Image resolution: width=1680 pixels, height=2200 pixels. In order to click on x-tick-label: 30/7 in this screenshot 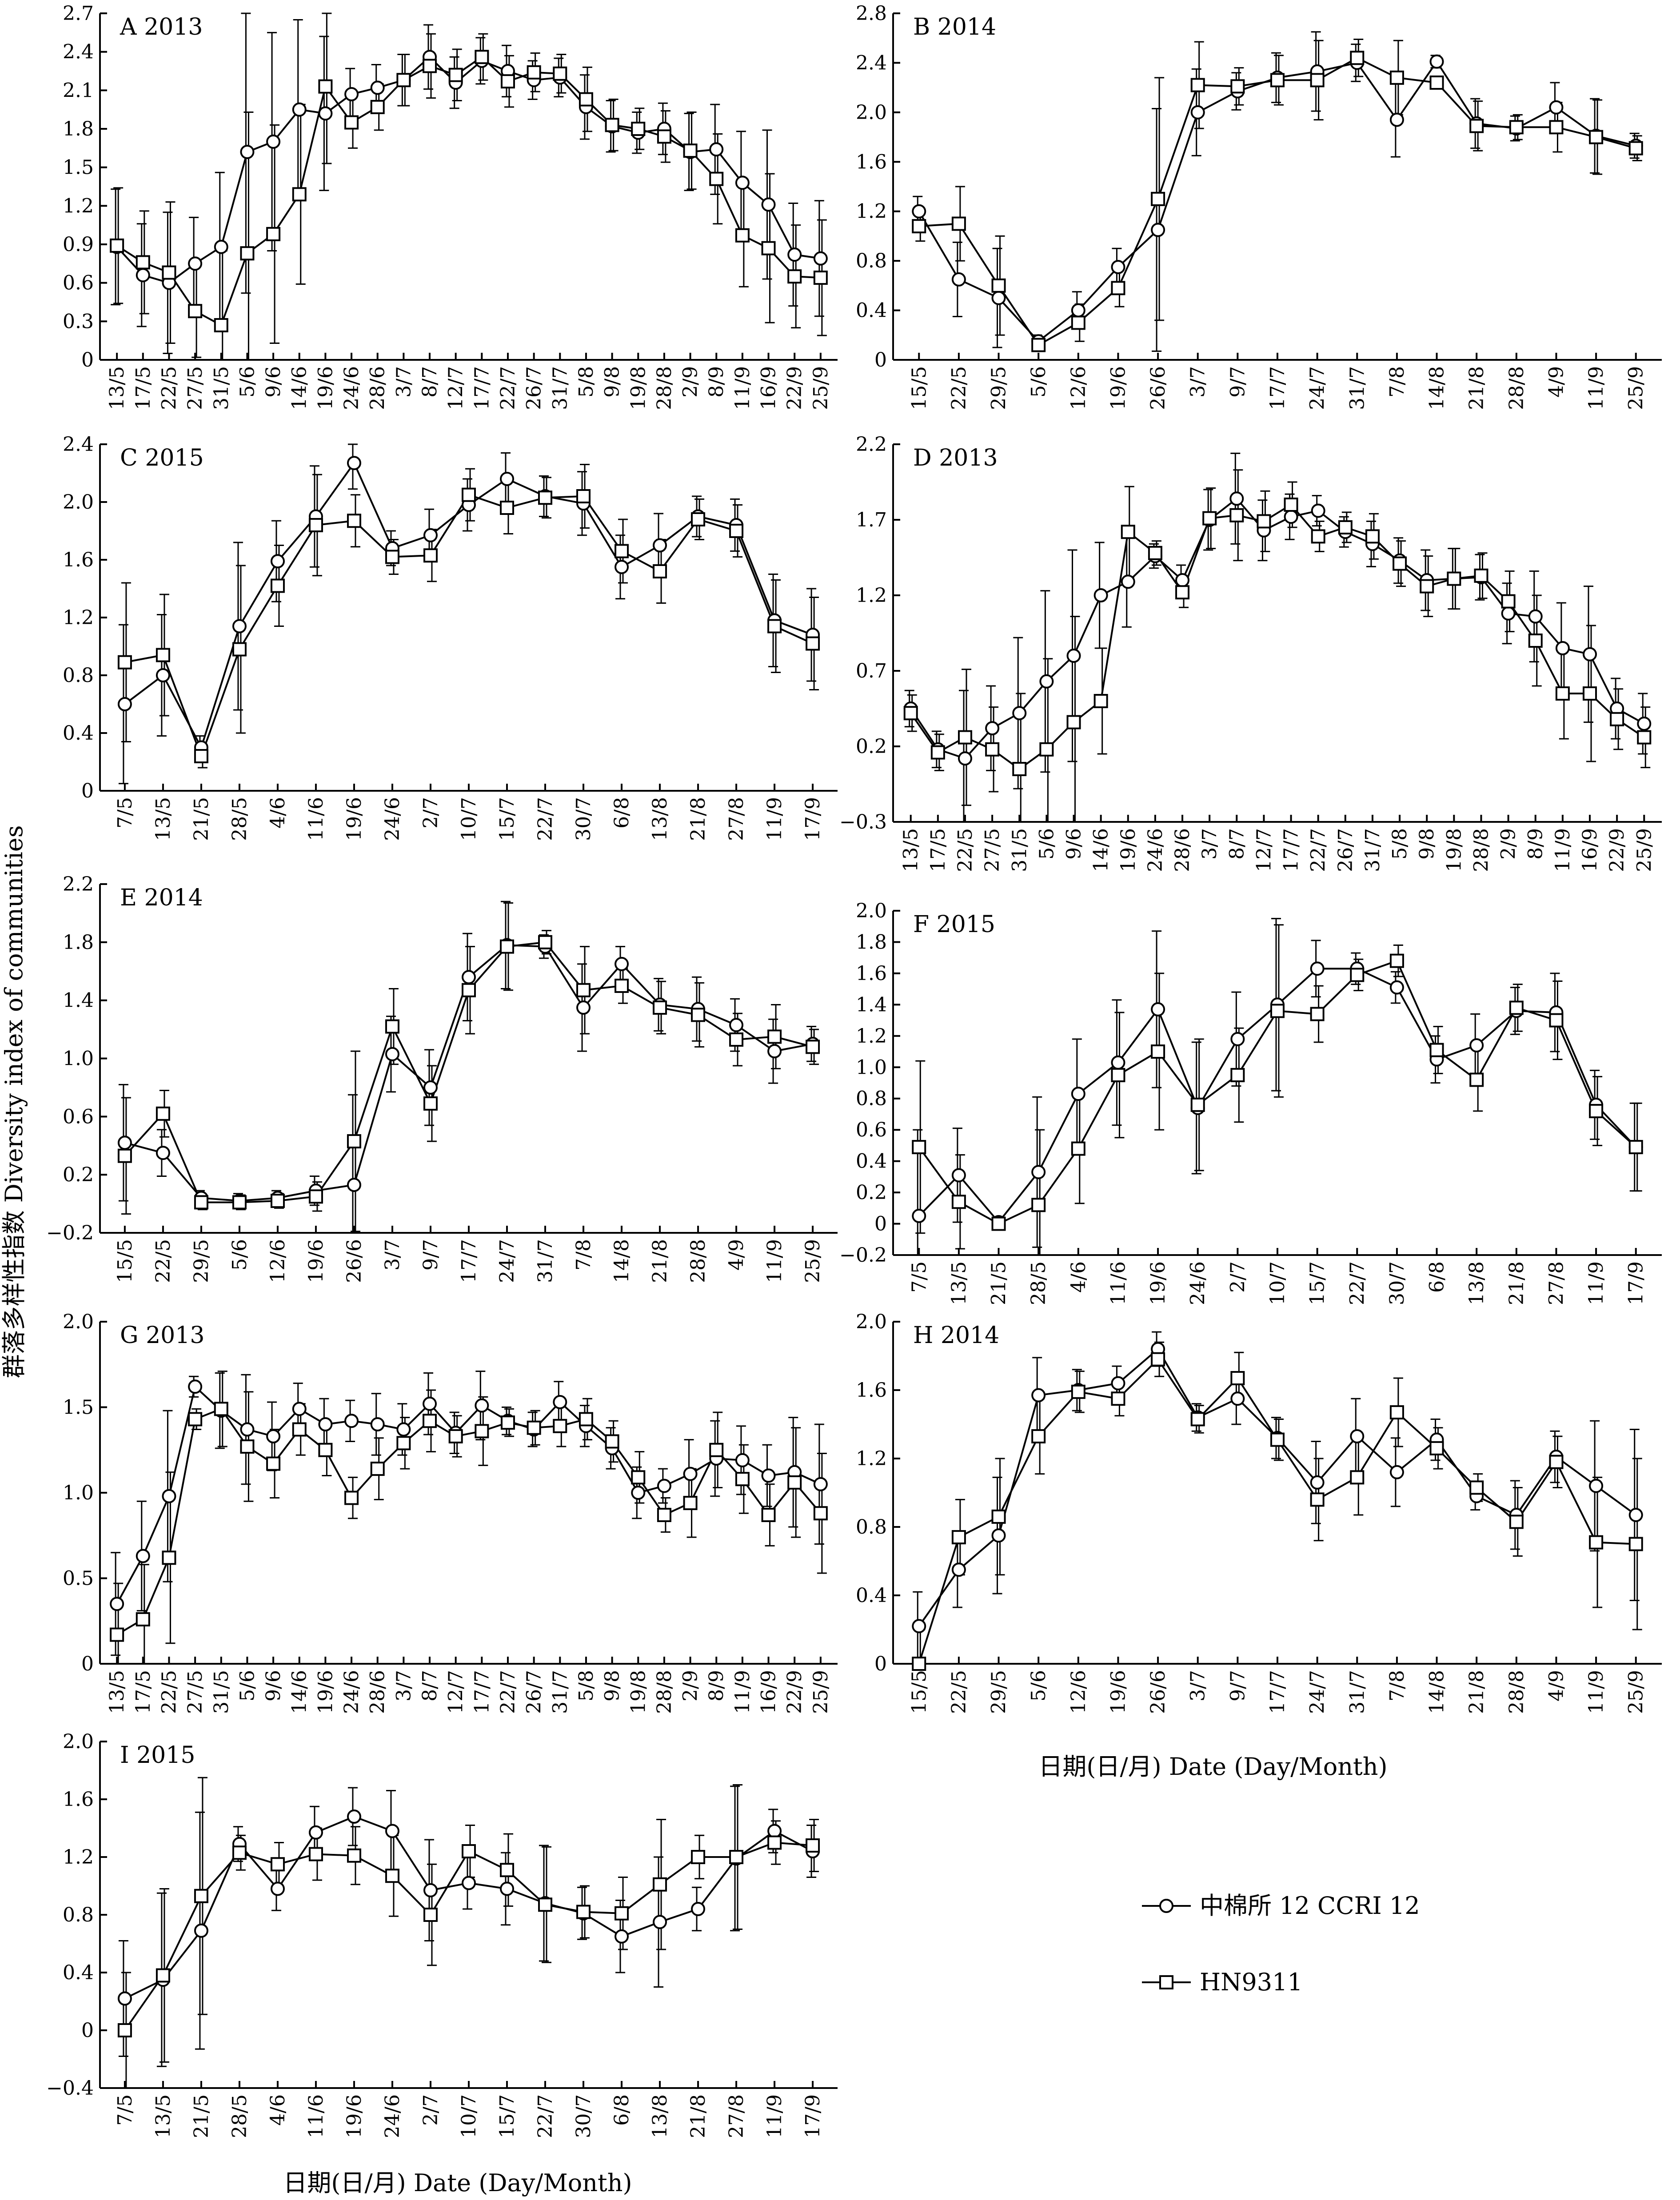, I will do `click(584, 2116)`.